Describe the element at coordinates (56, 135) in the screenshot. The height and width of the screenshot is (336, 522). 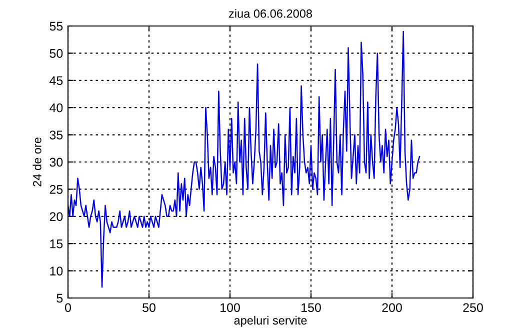
I see `y-tick-label: 35` at that location.